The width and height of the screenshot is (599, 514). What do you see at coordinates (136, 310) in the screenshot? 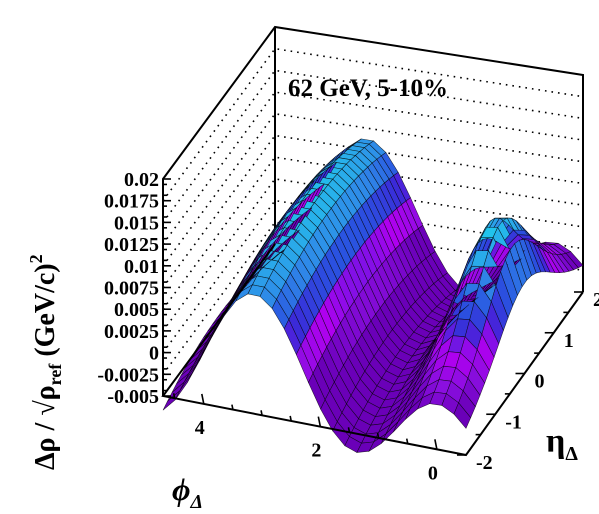
I see `z-tick-label: 0.005` at bounding box center [136, 310].